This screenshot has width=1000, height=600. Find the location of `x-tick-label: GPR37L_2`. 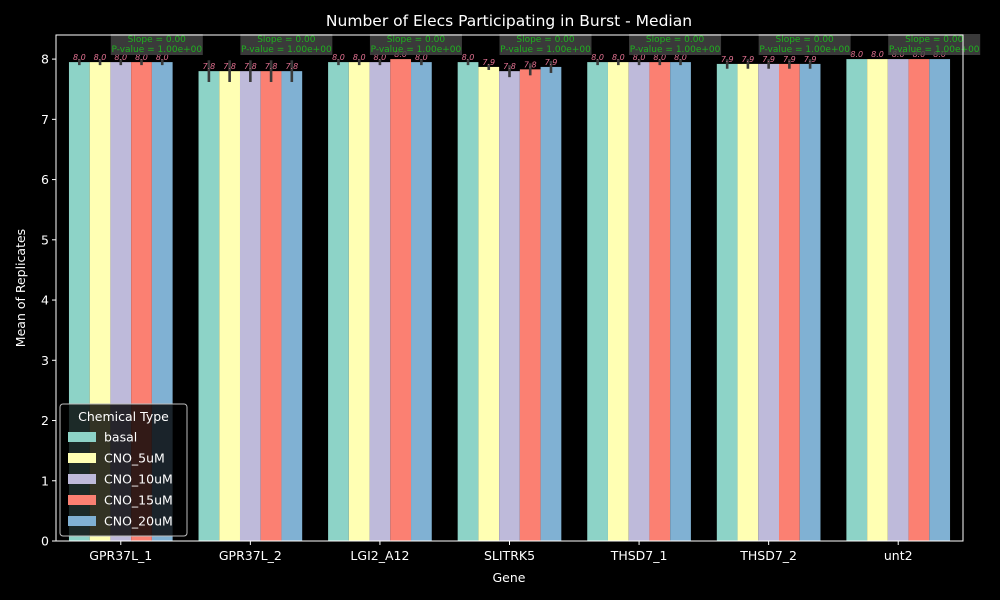

x-tick-label: GPR37L_2 is located at coordinates (250, 555).